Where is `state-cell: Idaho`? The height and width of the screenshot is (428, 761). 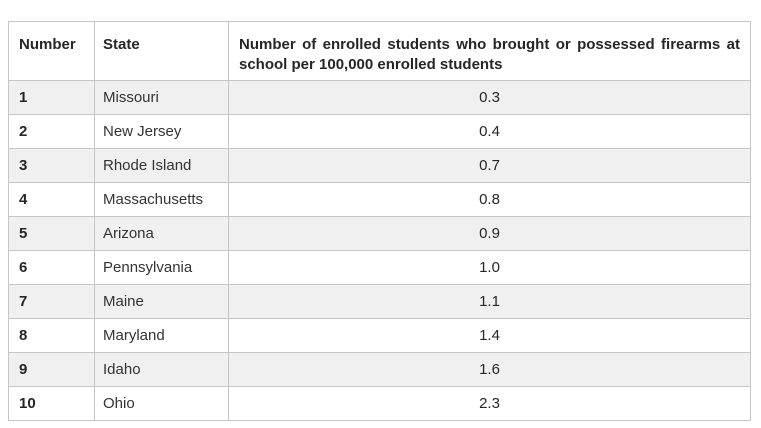 state-cell: Idaho is located at coordinates (161, 369).